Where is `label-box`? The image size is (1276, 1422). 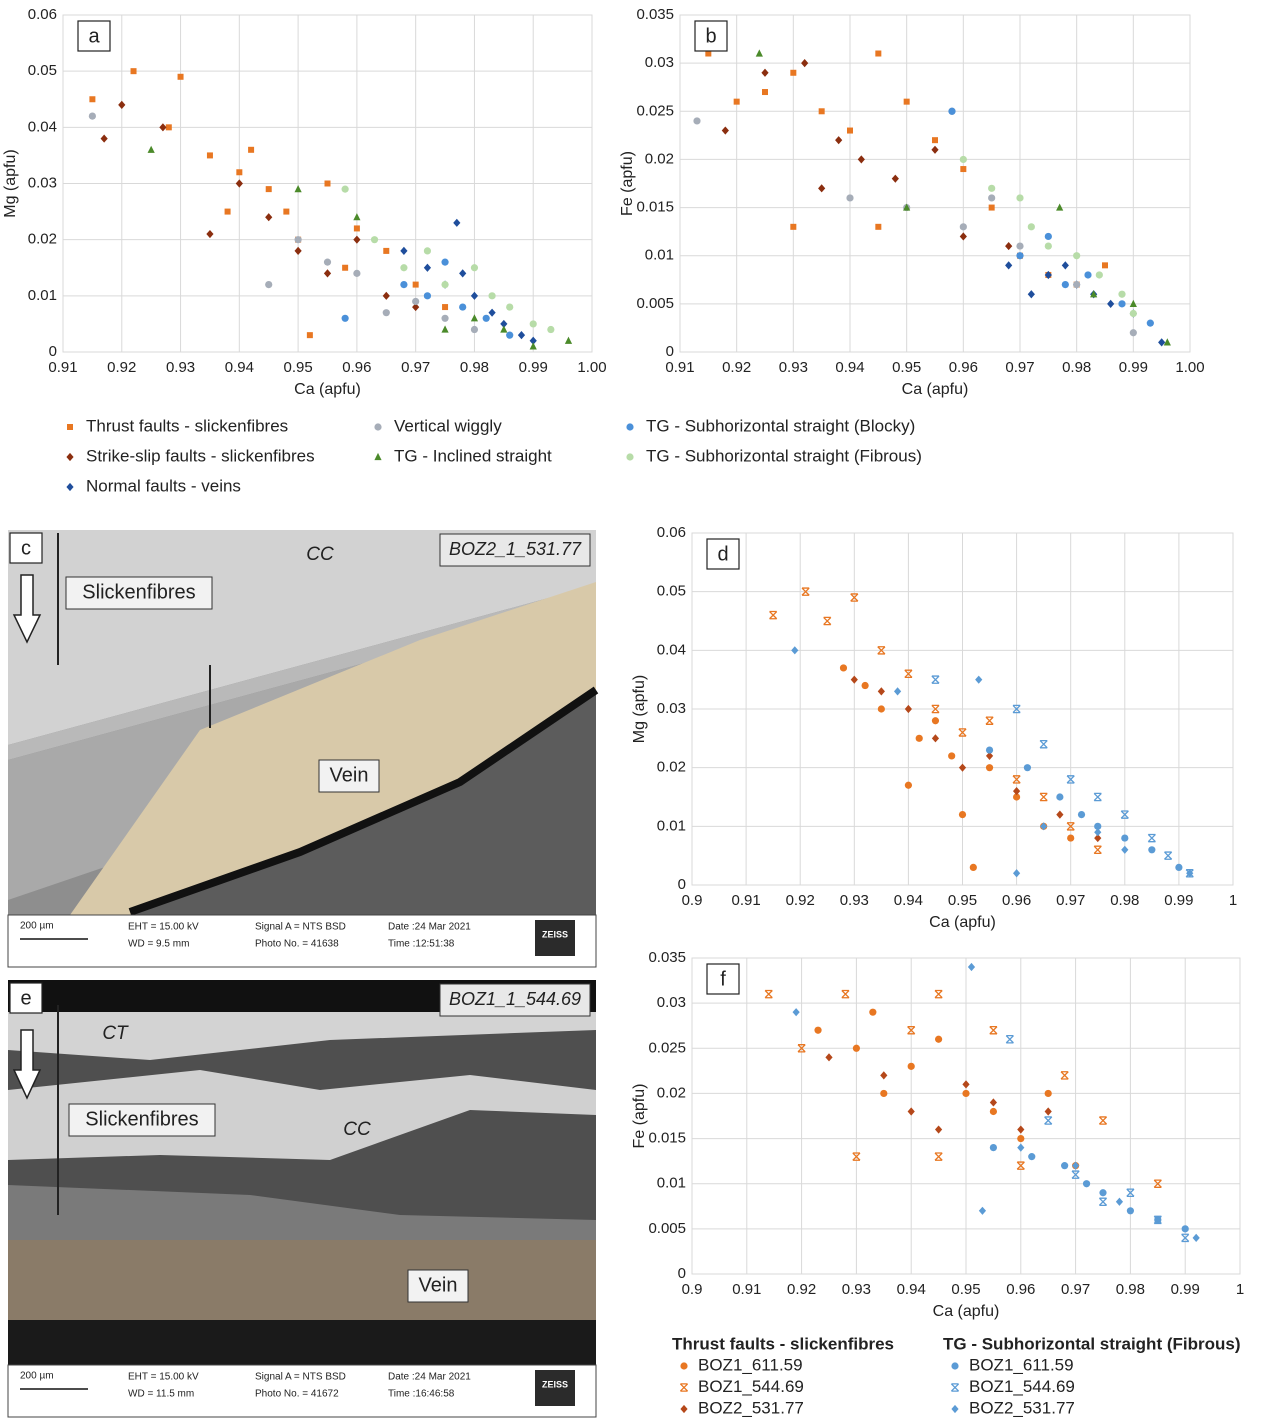
label-box is located at coordinates (438, 1286).